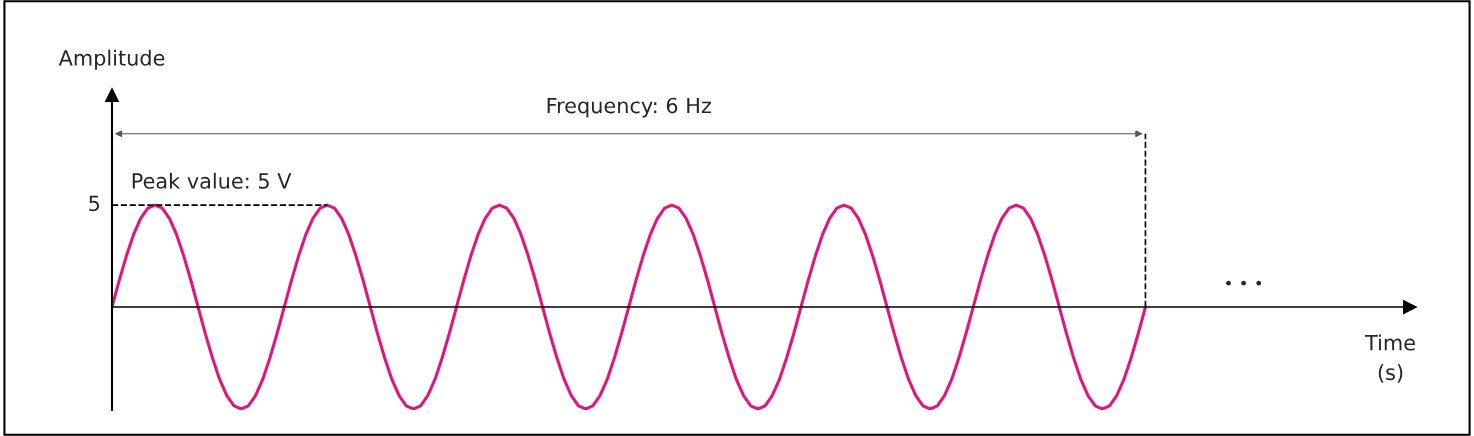  What do you see at coordinates (94, 203) in the screenshot?
I see `text: 5` at bounding box center [94, 203].